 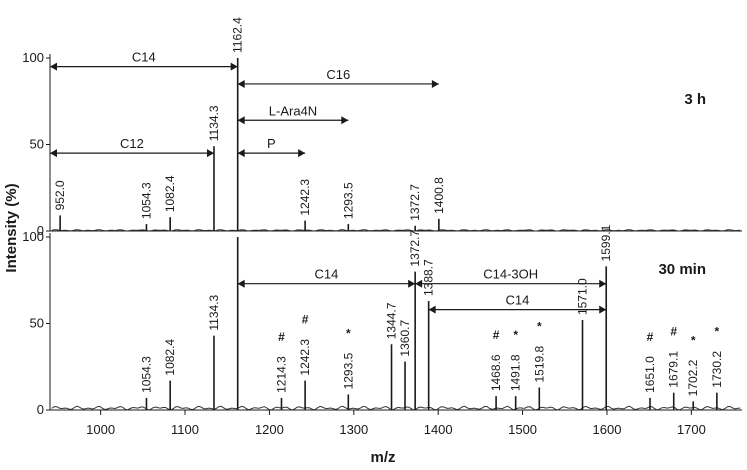 What do you see at coordinates (510, 274) in the screenshot?
I see `annotation-label: C14-3OH` at bounding box center [510, 274].